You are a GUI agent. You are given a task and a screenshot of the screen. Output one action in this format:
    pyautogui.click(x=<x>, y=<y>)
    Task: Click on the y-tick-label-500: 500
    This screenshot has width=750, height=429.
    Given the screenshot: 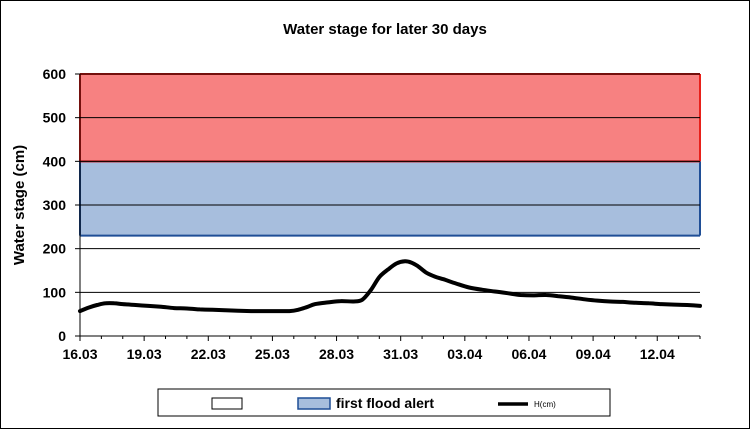 What is the action you would take?
    pyautogui.click(x=55, y=118)
    